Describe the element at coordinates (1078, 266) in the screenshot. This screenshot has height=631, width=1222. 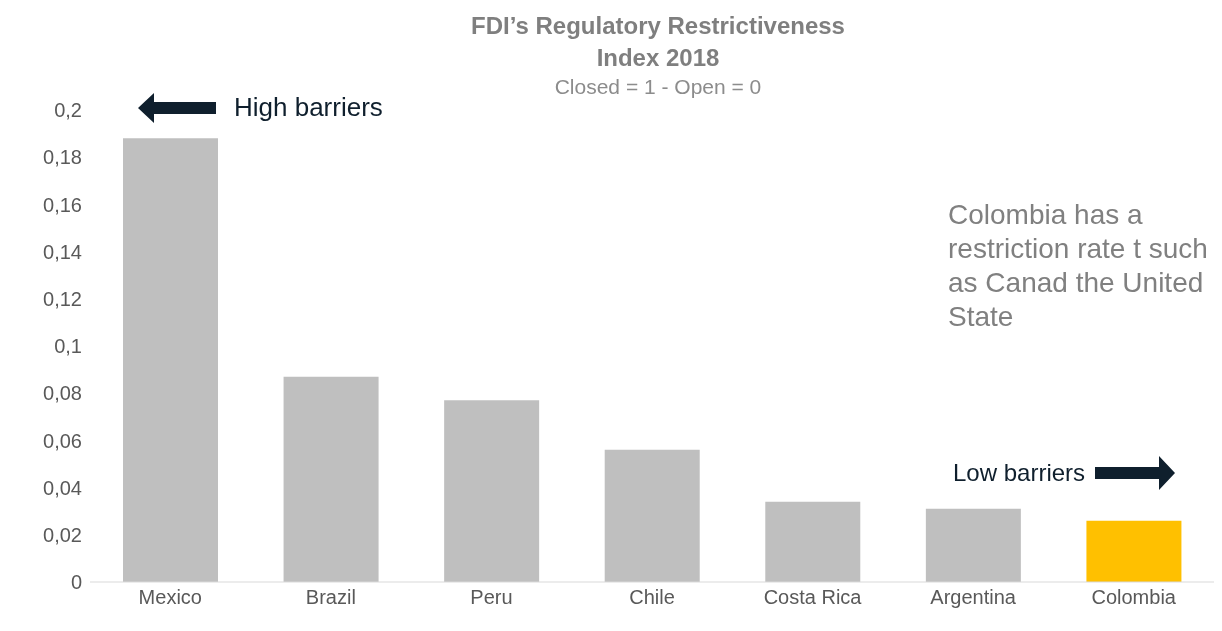
I see `annotation: Colombia has a restriction rate t such as Canad the United State` at that location.